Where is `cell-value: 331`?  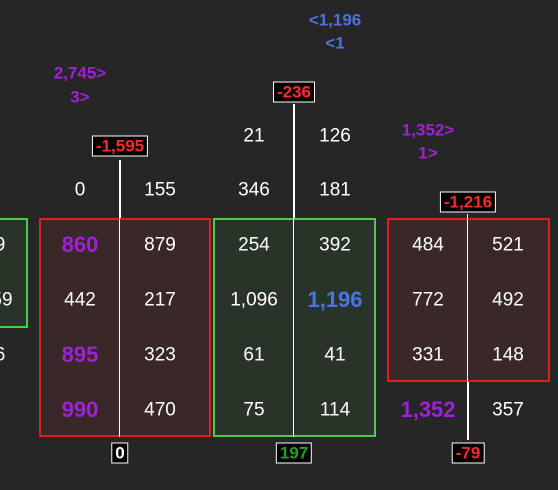 cell-value: 331 is located at coordinates (428, 355).